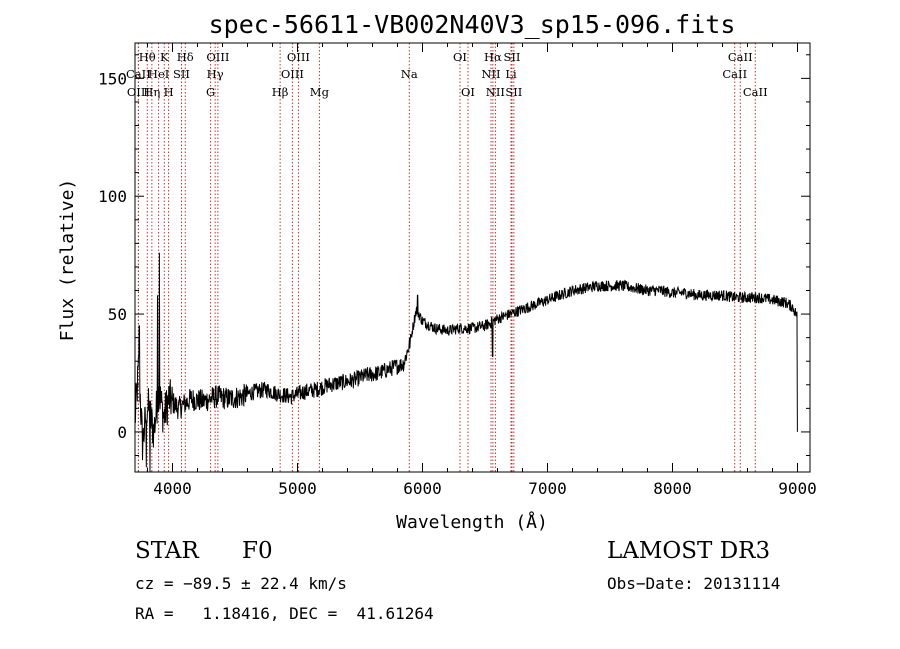  Describe the element at coordinates (689, 551) in the screenshot. I see `survey-name: LAMOST DR3` at that location.